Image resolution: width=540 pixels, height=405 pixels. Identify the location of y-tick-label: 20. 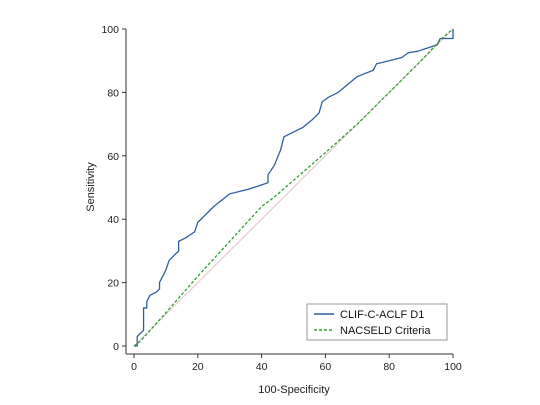
(113, 284).